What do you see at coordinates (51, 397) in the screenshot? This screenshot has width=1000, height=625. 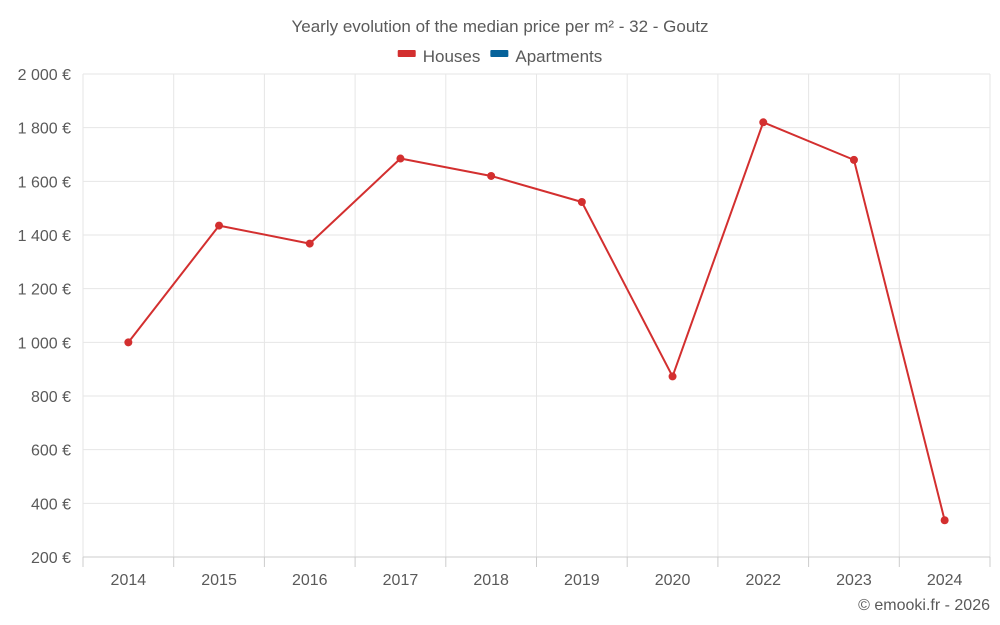 I see `y-tick-label-800: 800 €` at bounding box center [51, 397].